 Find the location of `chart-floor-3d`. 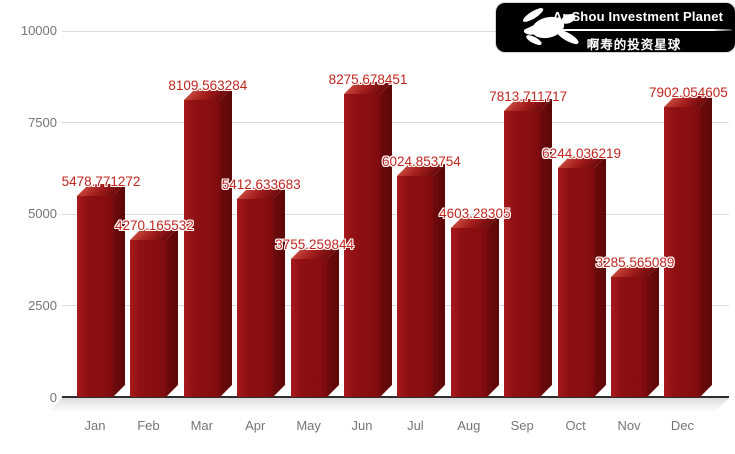

chart-floor-3d is located at coordinates (389, 404).